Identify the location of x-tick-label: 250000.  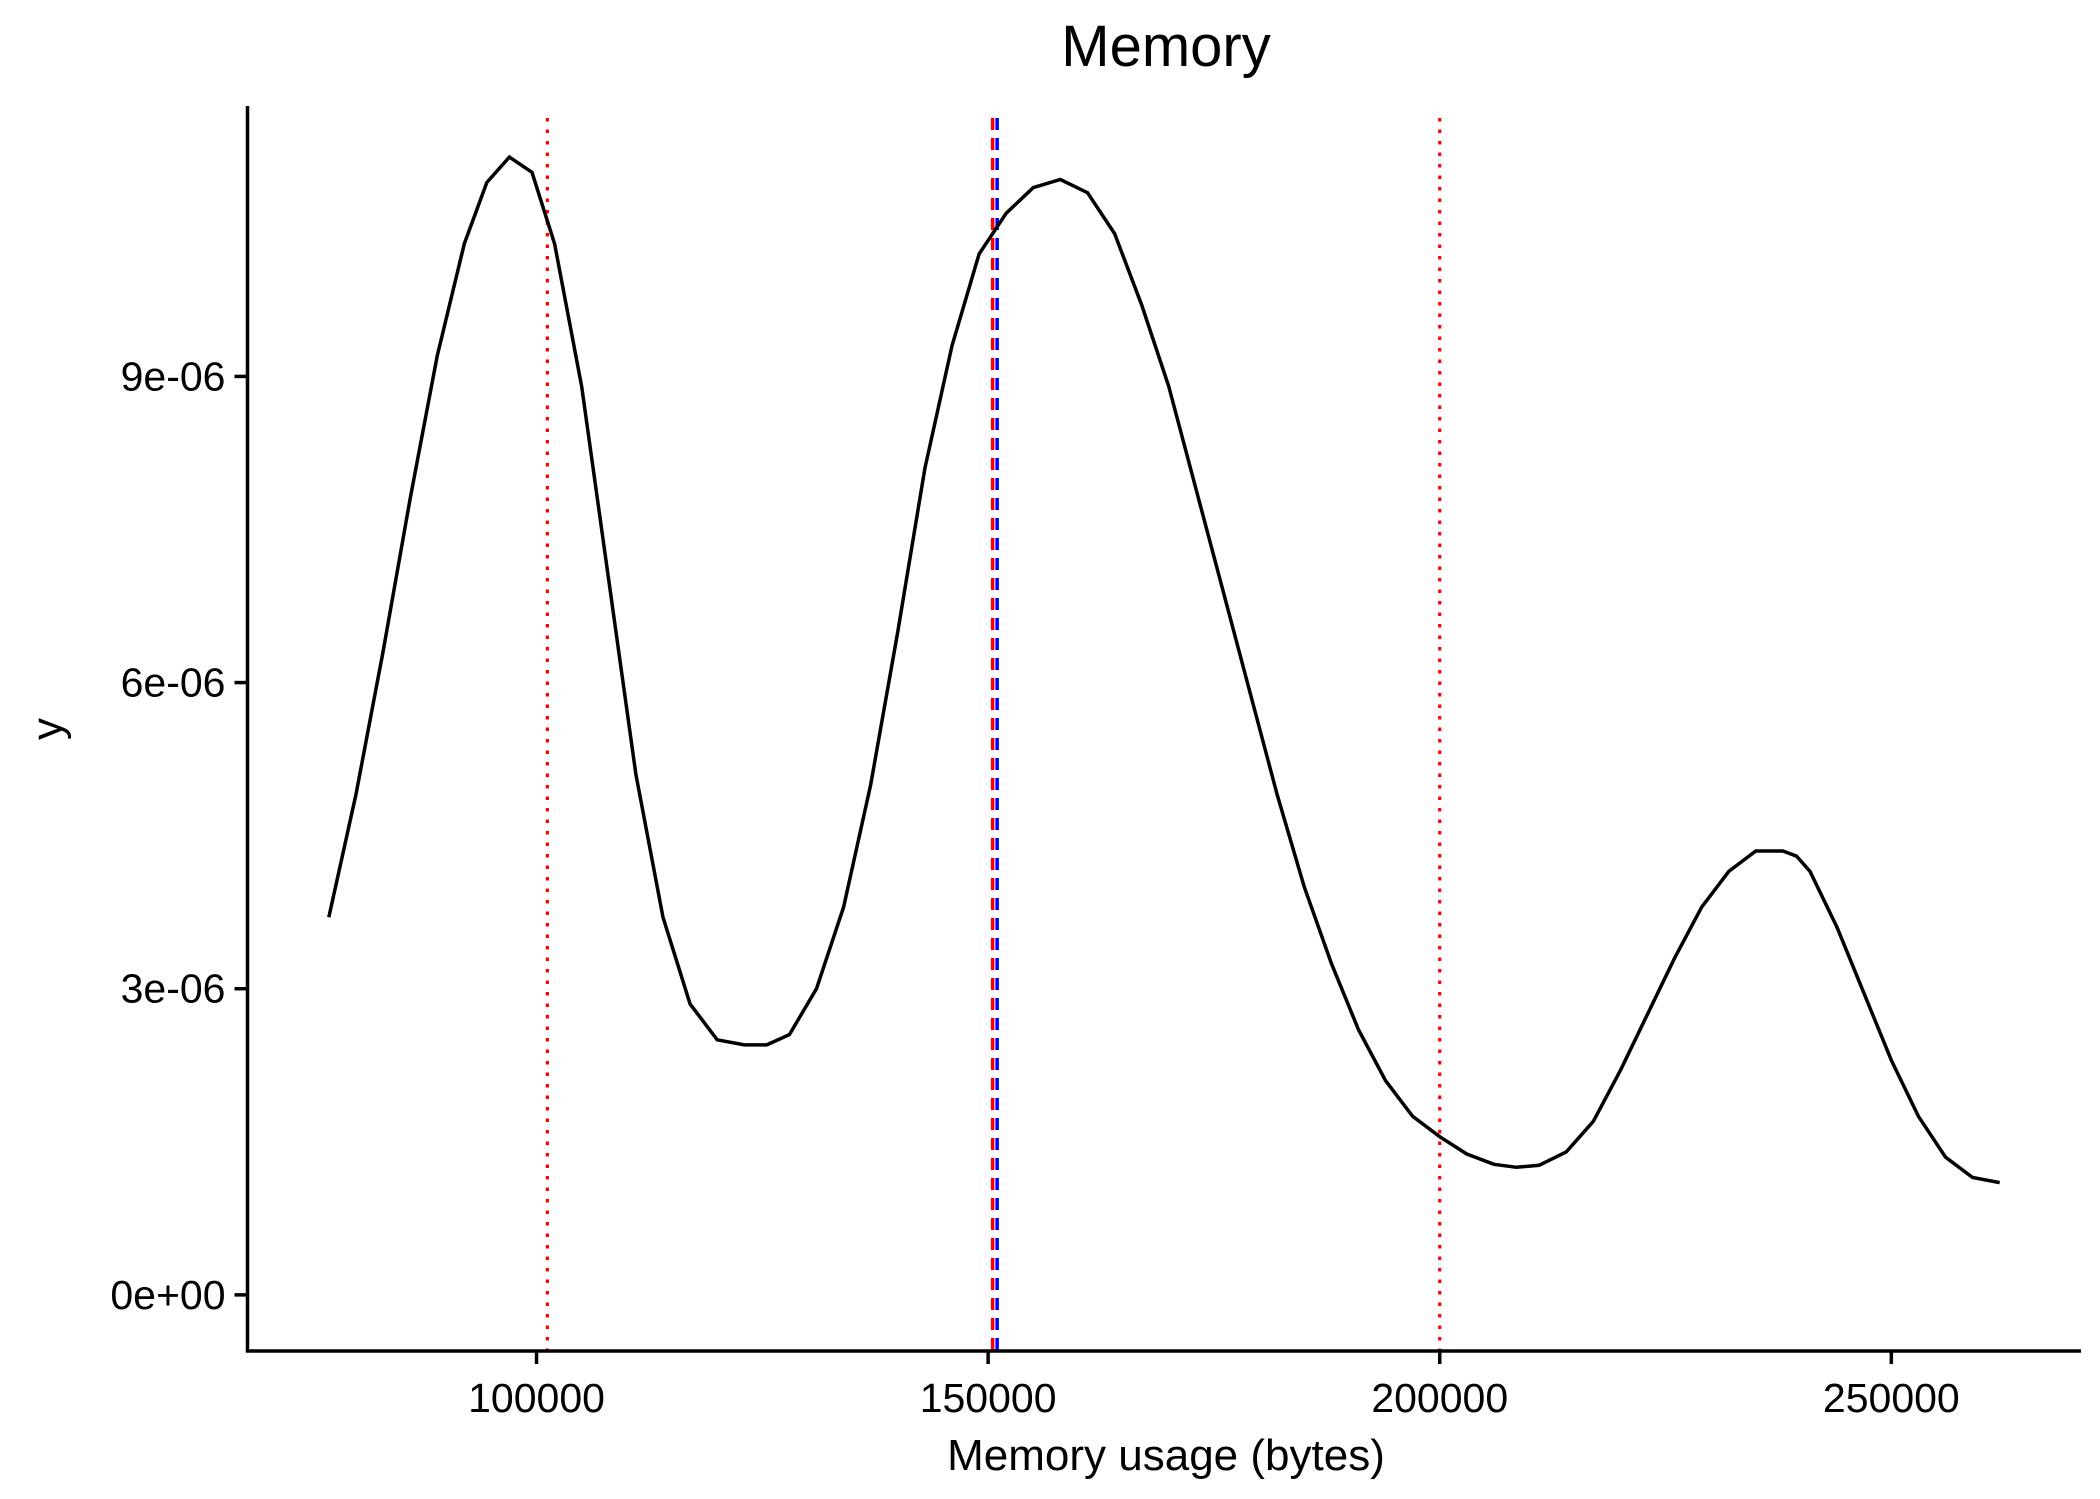
(1891, 1398).